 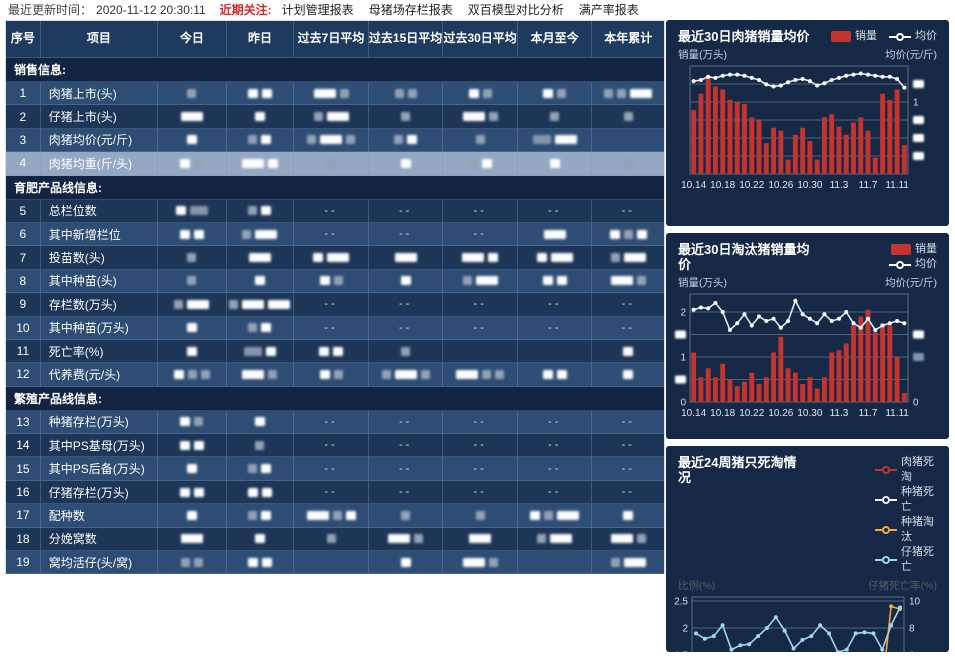 I want to click on table-row-12: 12 代养费(元/头), so click(x=335, y=375).